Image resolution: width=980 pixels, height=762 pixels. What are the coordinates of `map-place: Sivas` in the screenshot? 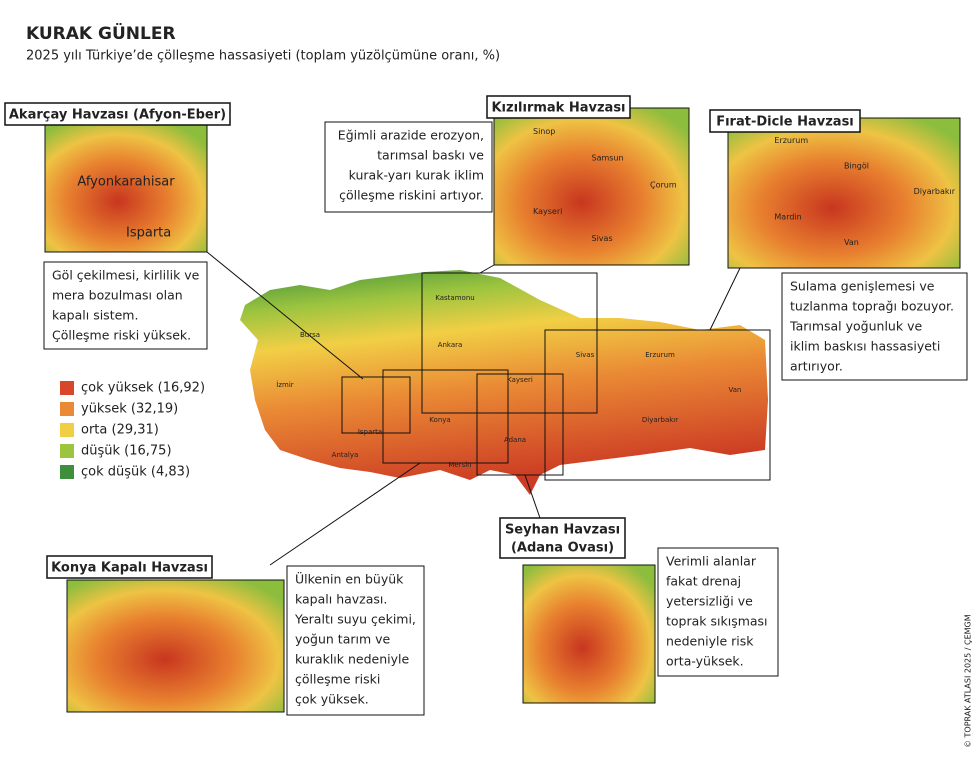 It's located at (585, 355).